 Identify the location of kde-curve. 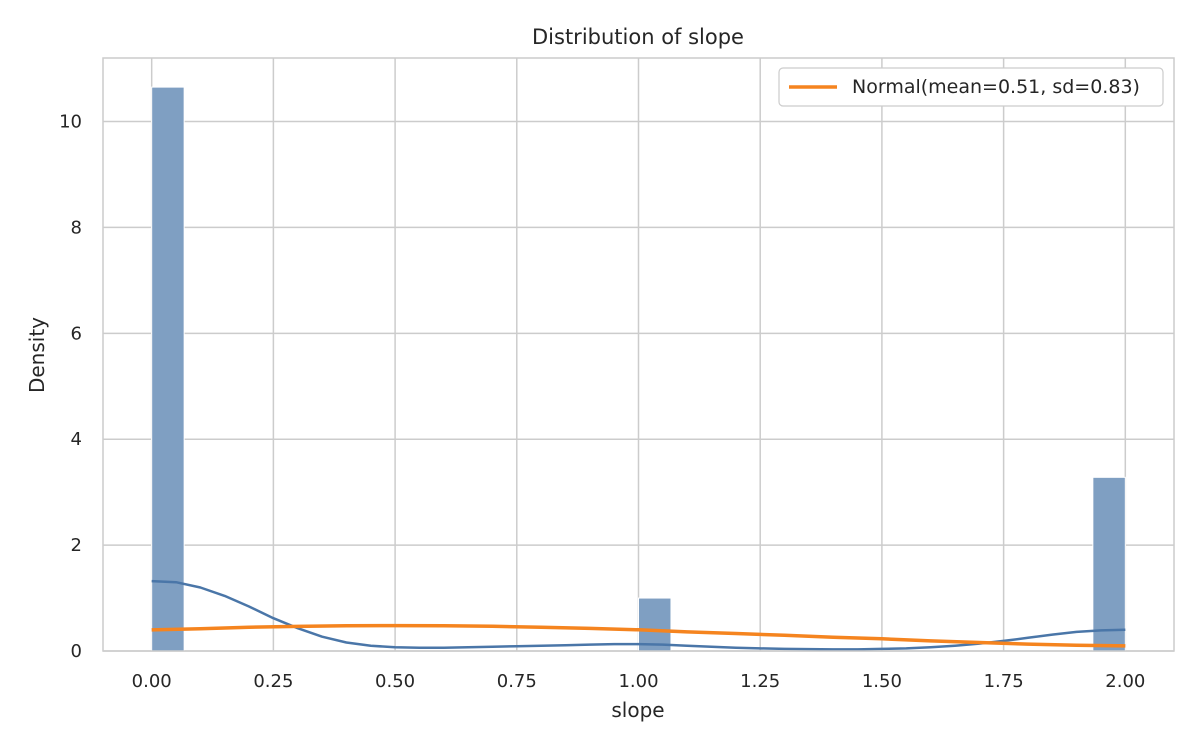
(638, 615).